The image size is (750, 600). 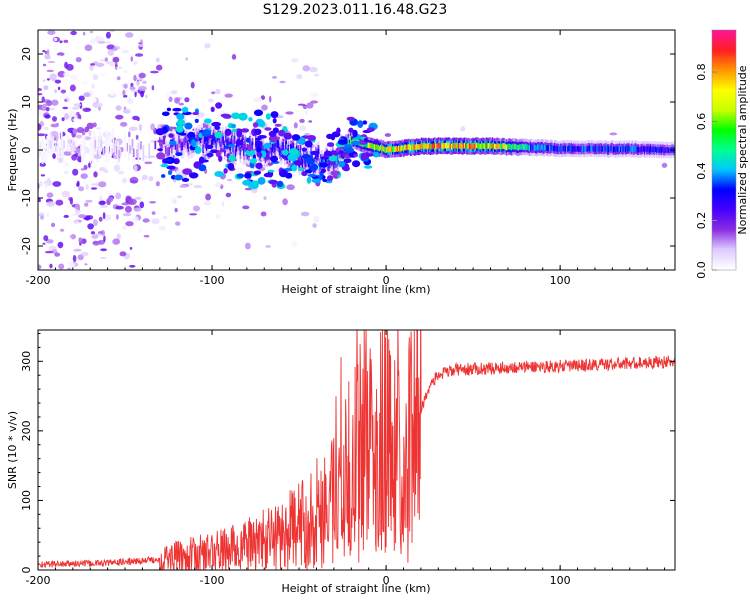 I want to click on snr-x-tick-label: -100, so click(x=212, y=580).